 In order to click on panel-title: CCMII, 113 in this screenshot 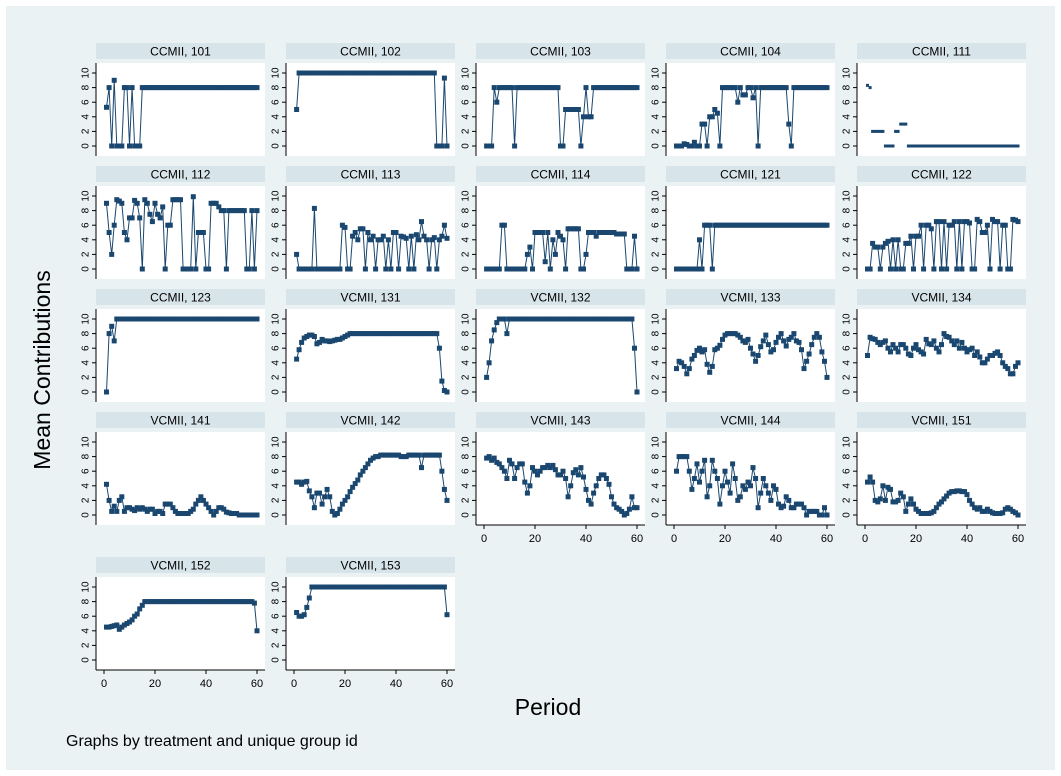, I will do `click(371, 175)`.